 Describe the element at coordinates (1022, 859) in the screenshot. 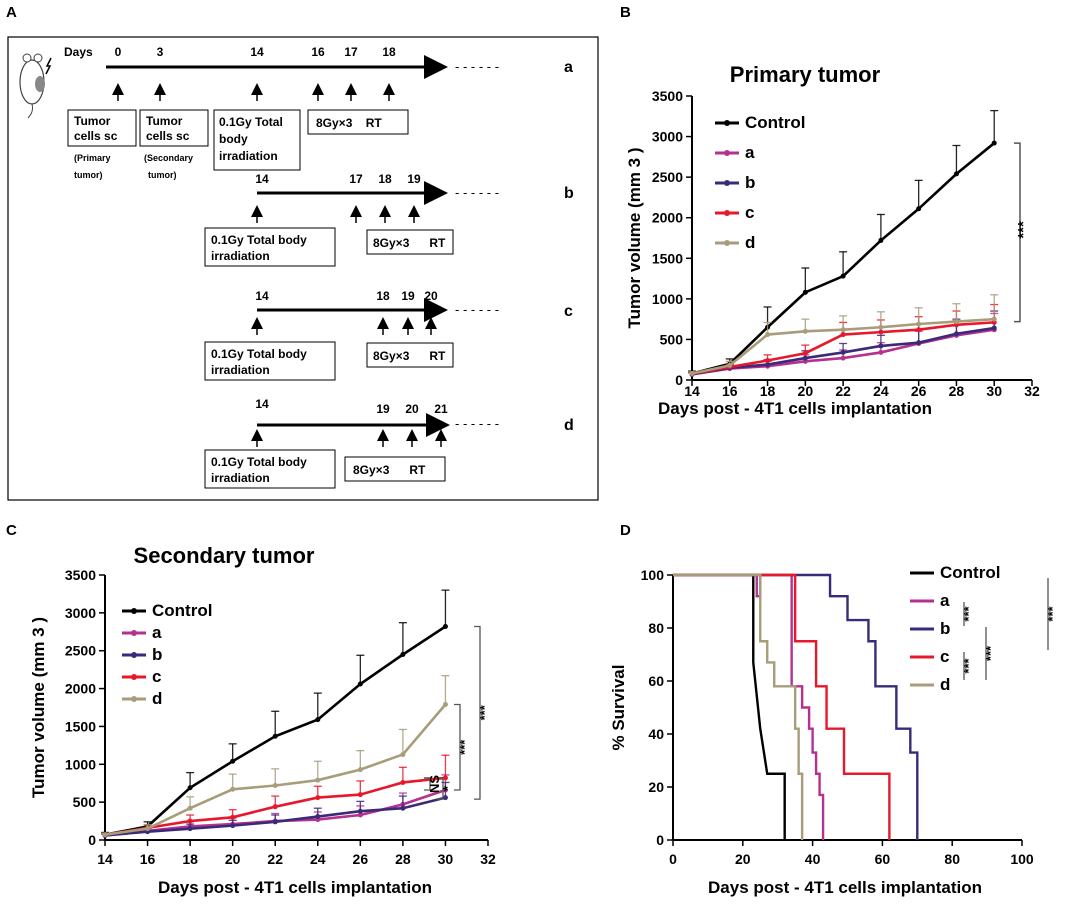

I see `x-tick-label: 100` at that location.